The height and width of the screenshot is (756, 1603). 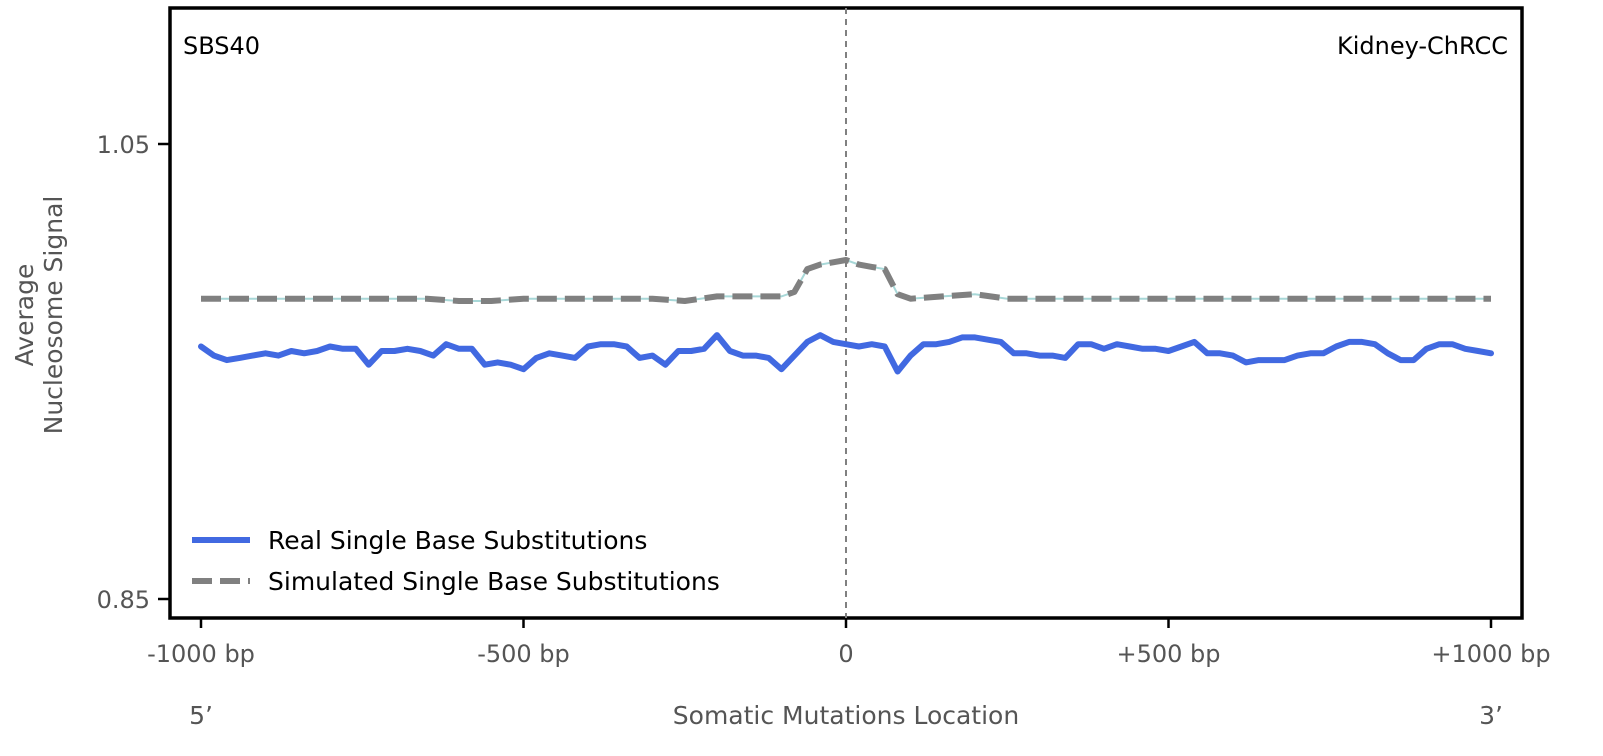 I want to click on x-tick-label: +500 bp, so click(x=1168, y=654).